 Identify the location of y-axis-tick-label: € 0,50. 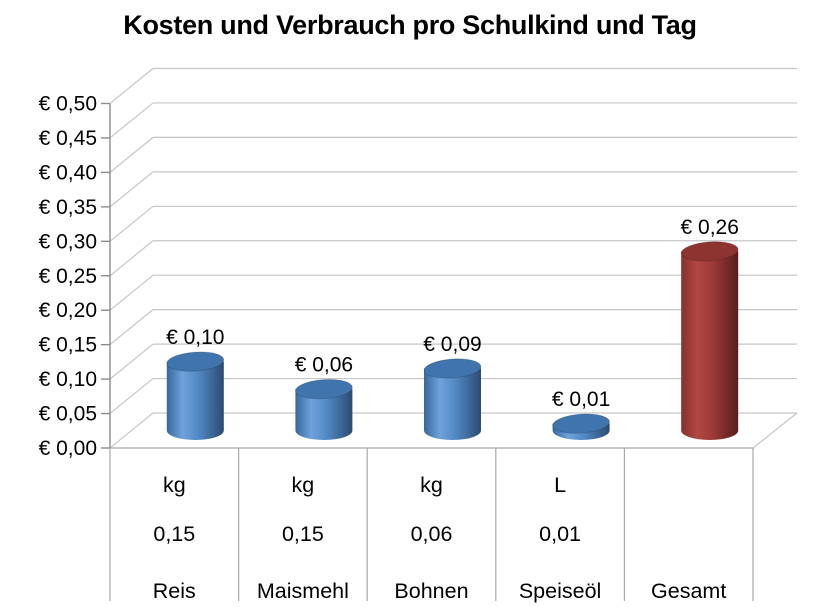
(68, 104).